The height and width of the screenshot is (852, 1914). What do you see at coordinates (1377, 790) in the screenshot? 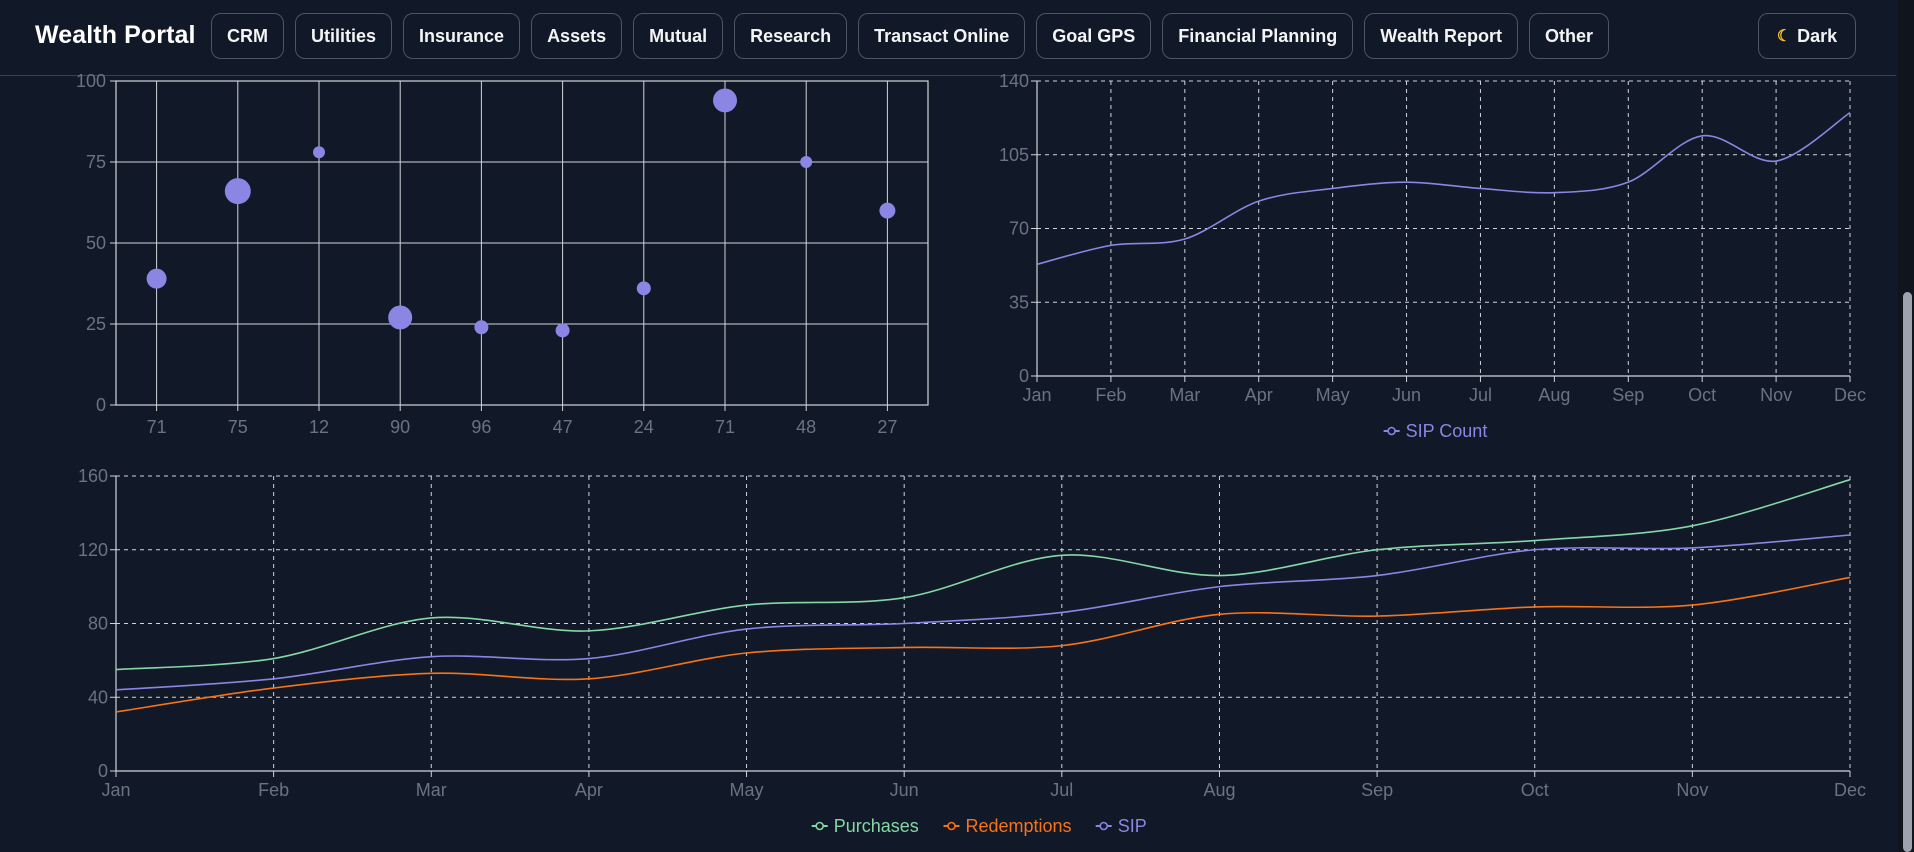
I see `flows-chart-x-tick-label: Sep` at bounding box center [1377, 790].